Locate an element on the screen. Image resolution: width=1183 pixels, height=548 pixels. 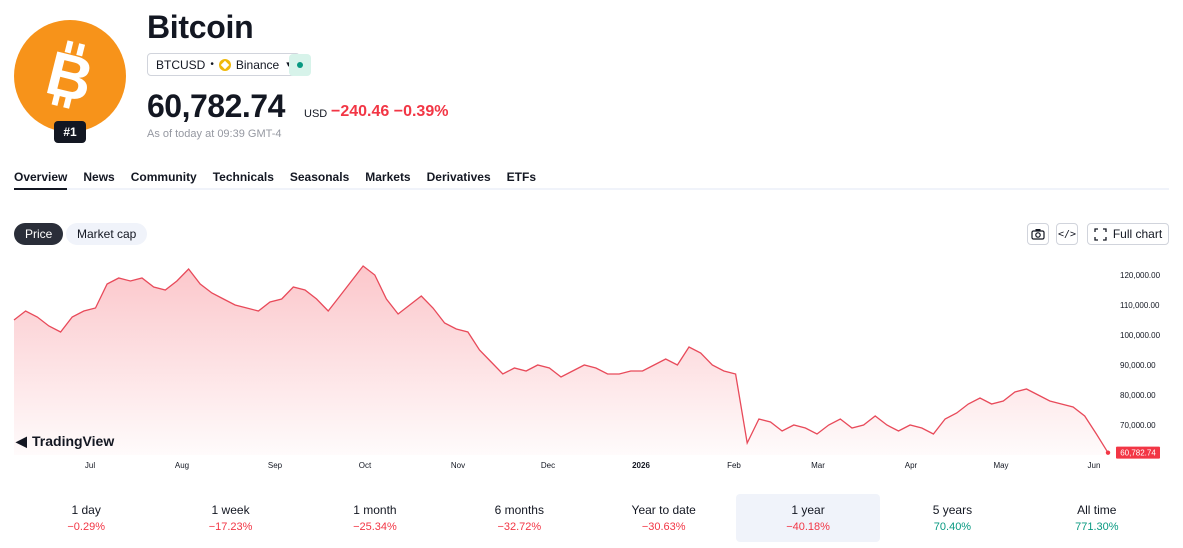
period-change: −17.23% is located at coordinates (230, 527).